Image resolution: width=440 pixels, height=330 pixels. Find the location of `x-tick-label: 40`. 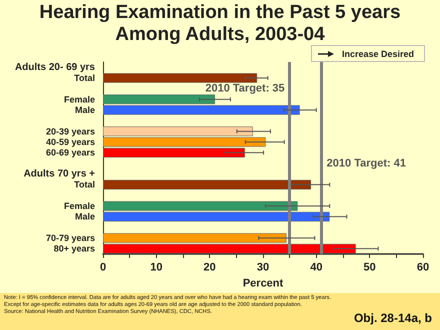

x-tick-label: 40 is located at coordinates (316, 268).